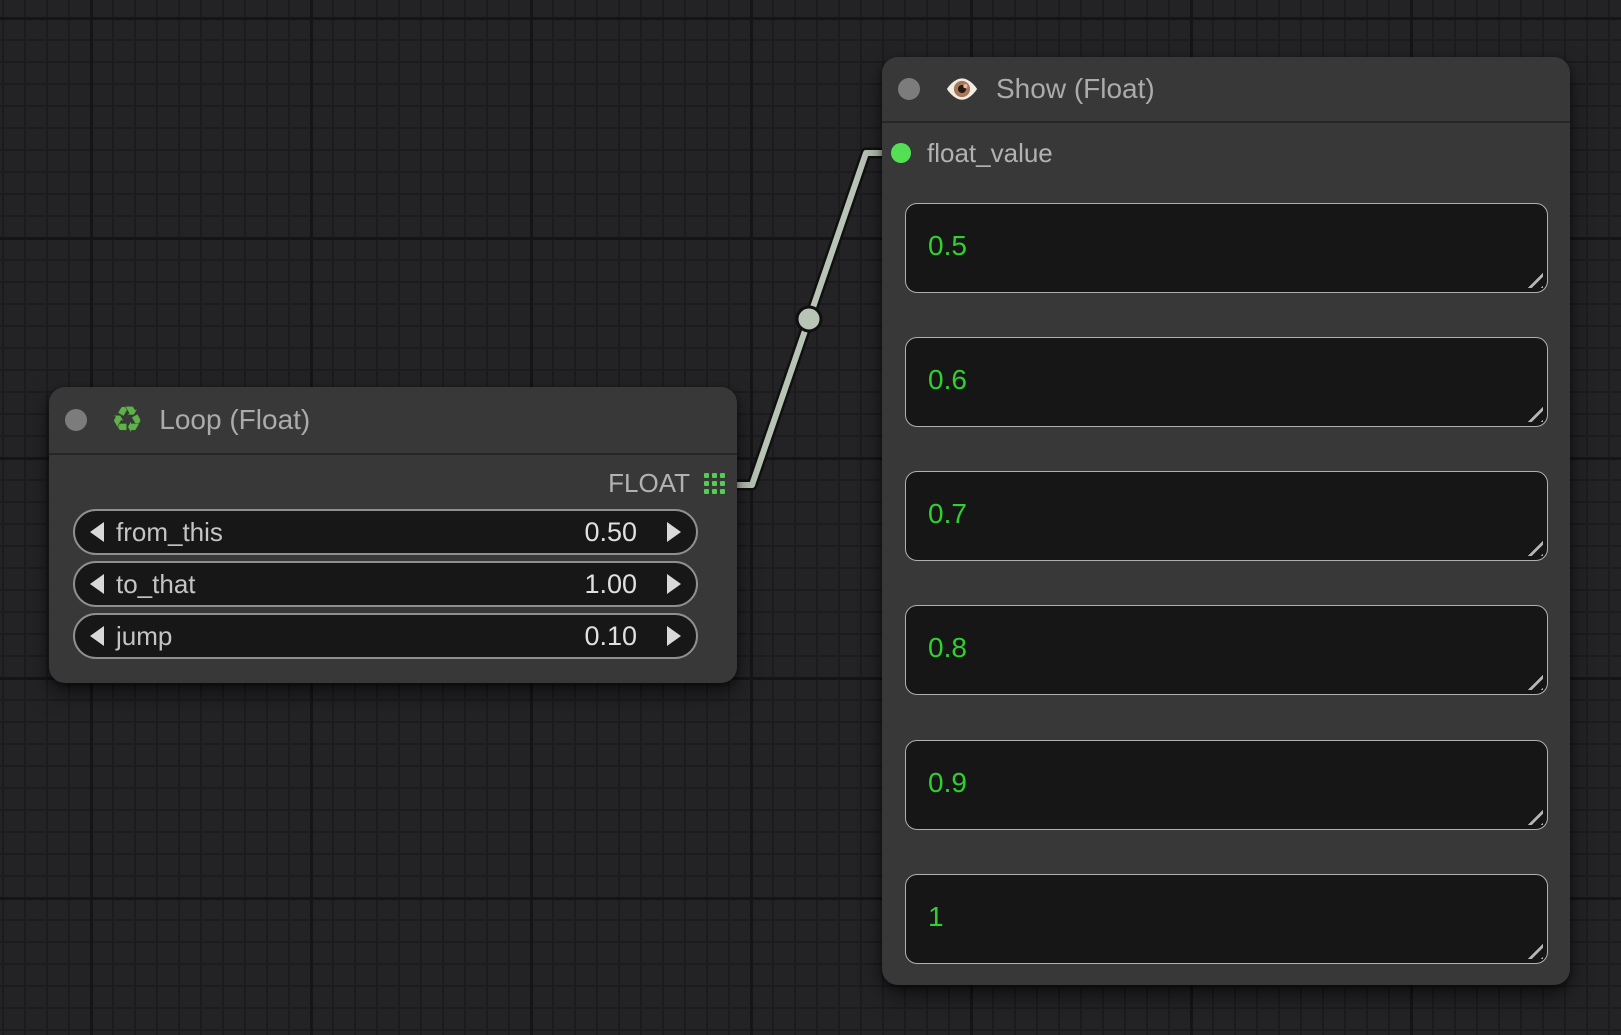 The image size is (1621, 1035). What do you see at coordinates (610, 635) in the screenshot?
I see `widget-value: 0.10` at bounding box center [610, 635].